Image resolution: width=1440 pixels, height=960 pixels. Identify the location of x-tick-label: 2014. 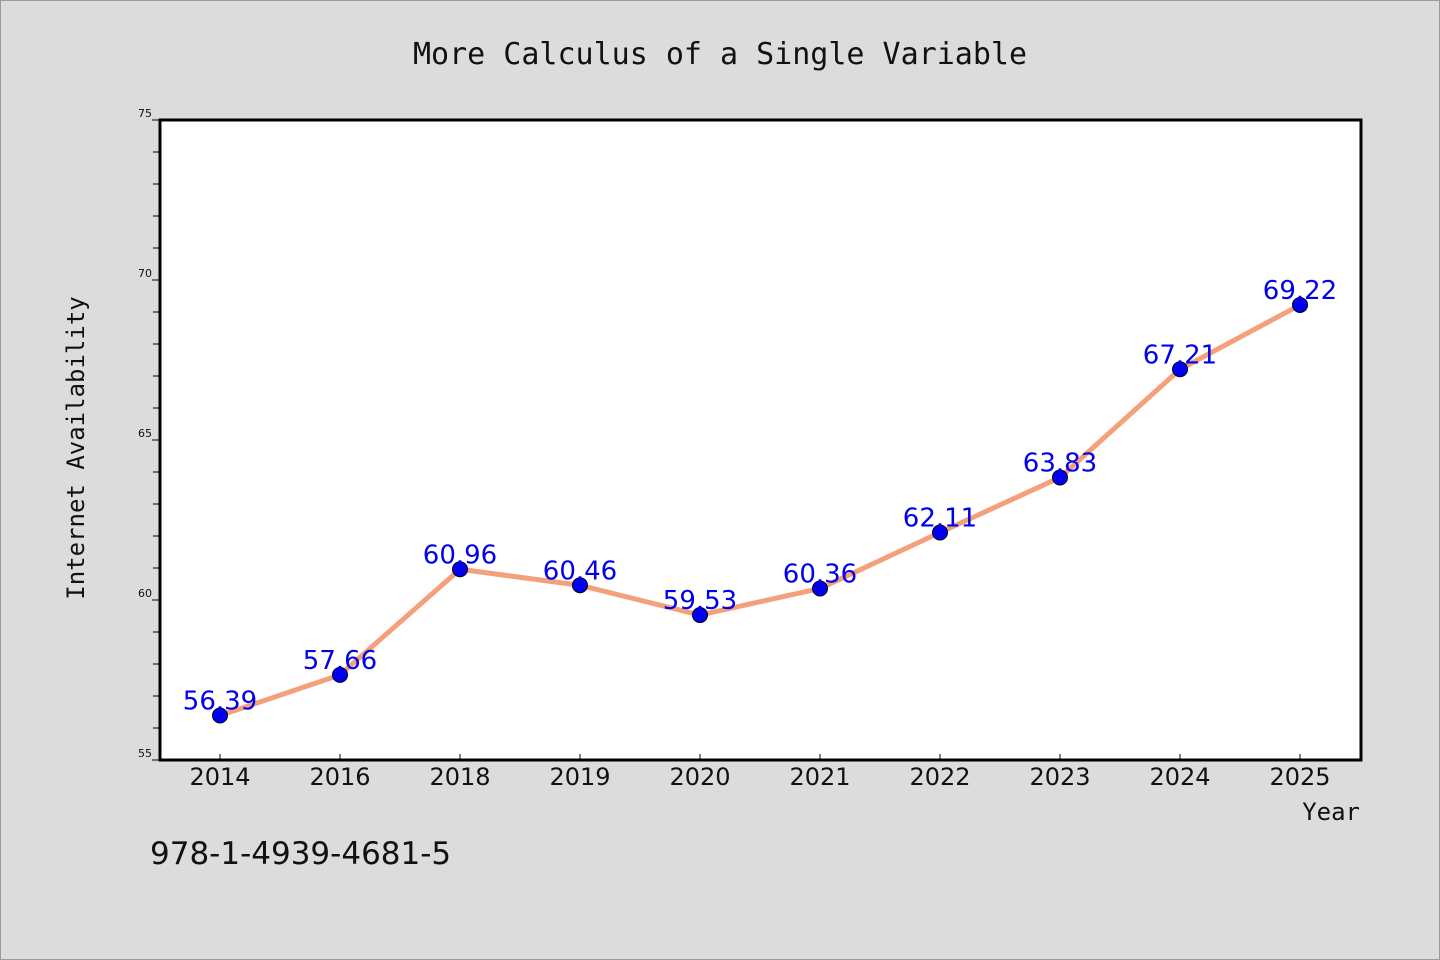
(219, 777).